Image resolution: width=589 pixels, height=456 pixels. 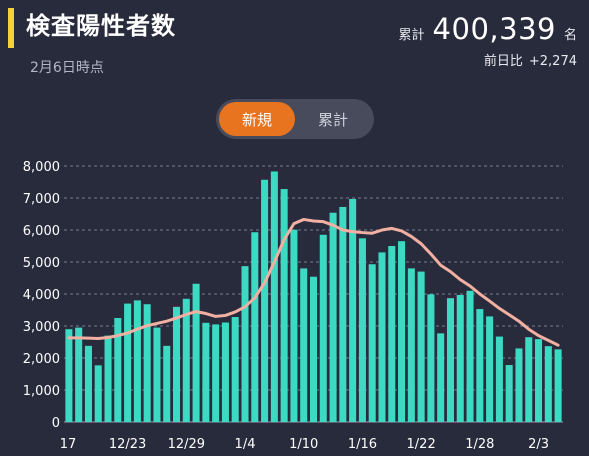 What do you see at coordinates (552, 61) in the screenshot?
I see `diff-value: +2,274` at bounding box center [552, 61].